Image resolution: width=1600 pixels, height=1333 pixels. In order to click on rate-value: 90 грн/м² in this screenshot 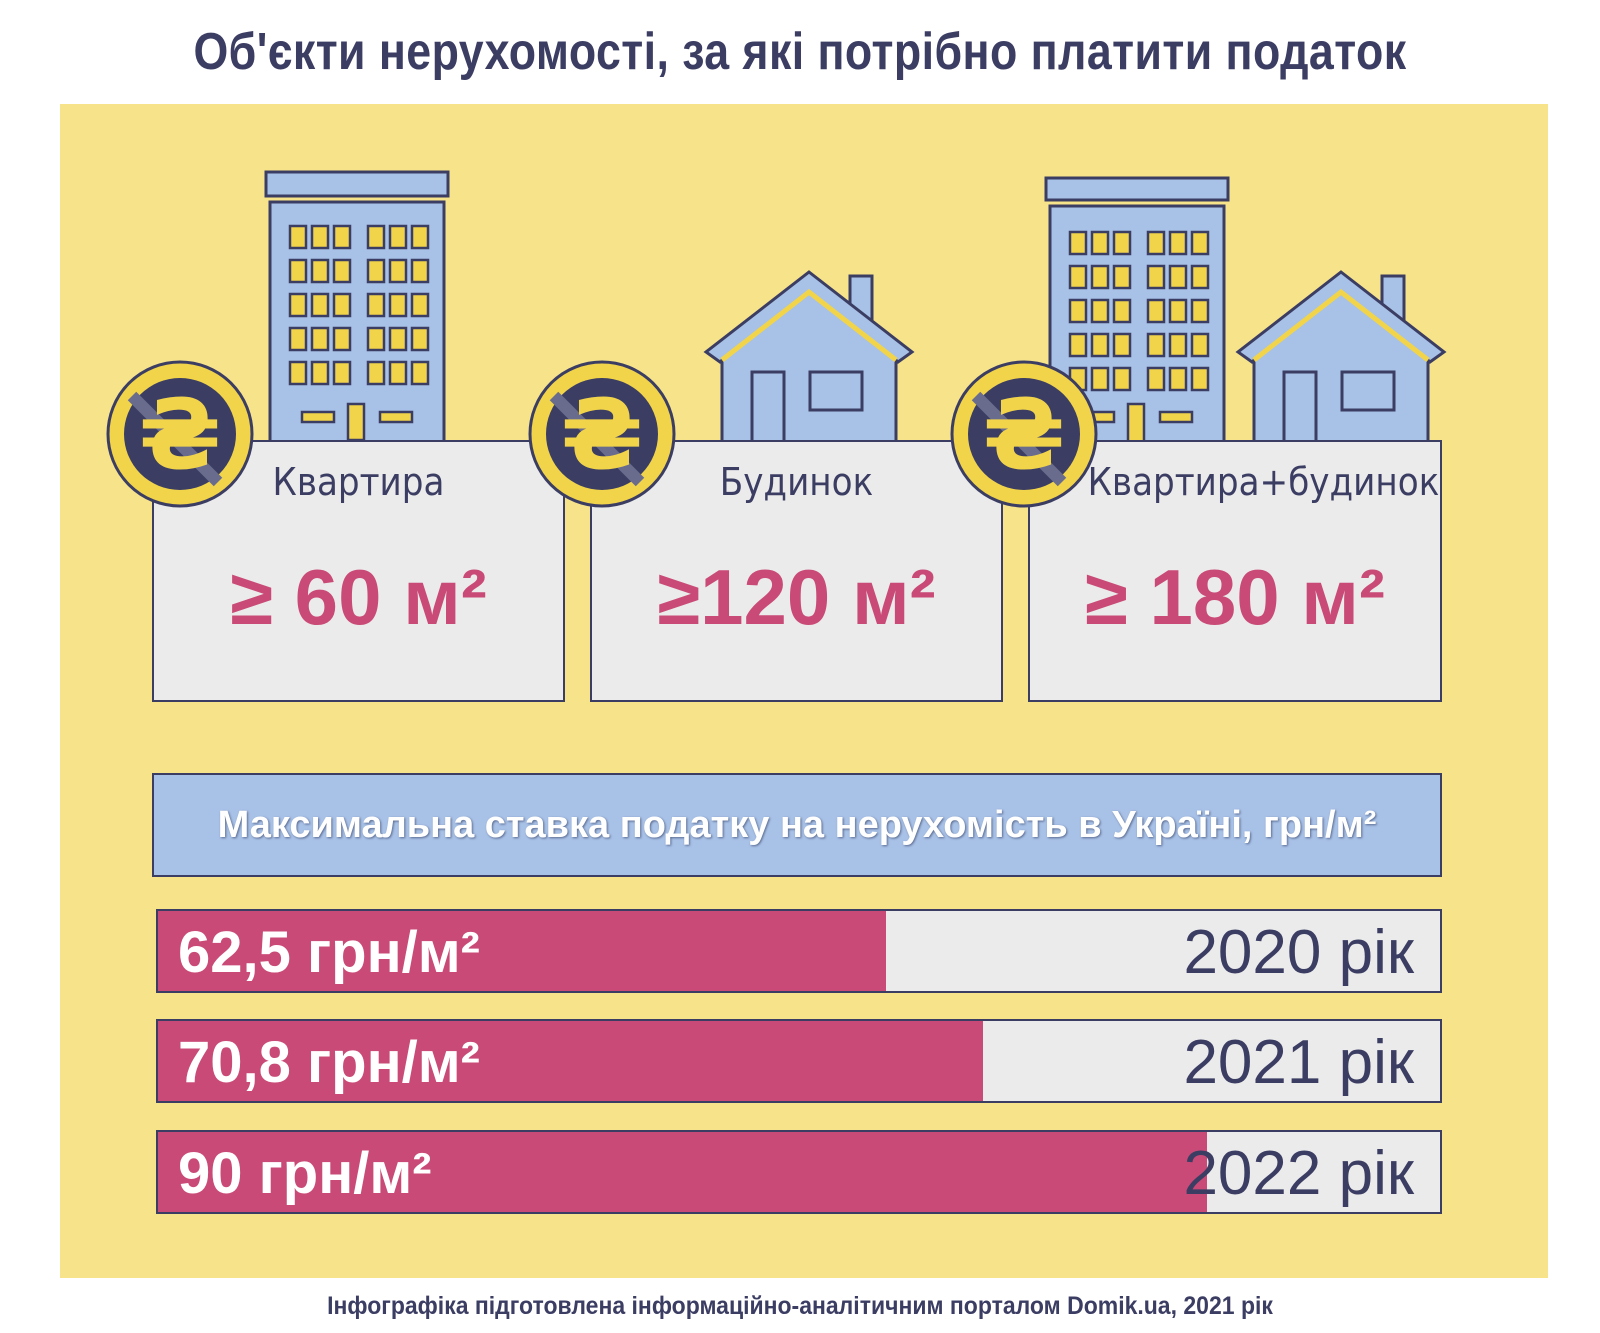, I will do `click(305, 1173)`.